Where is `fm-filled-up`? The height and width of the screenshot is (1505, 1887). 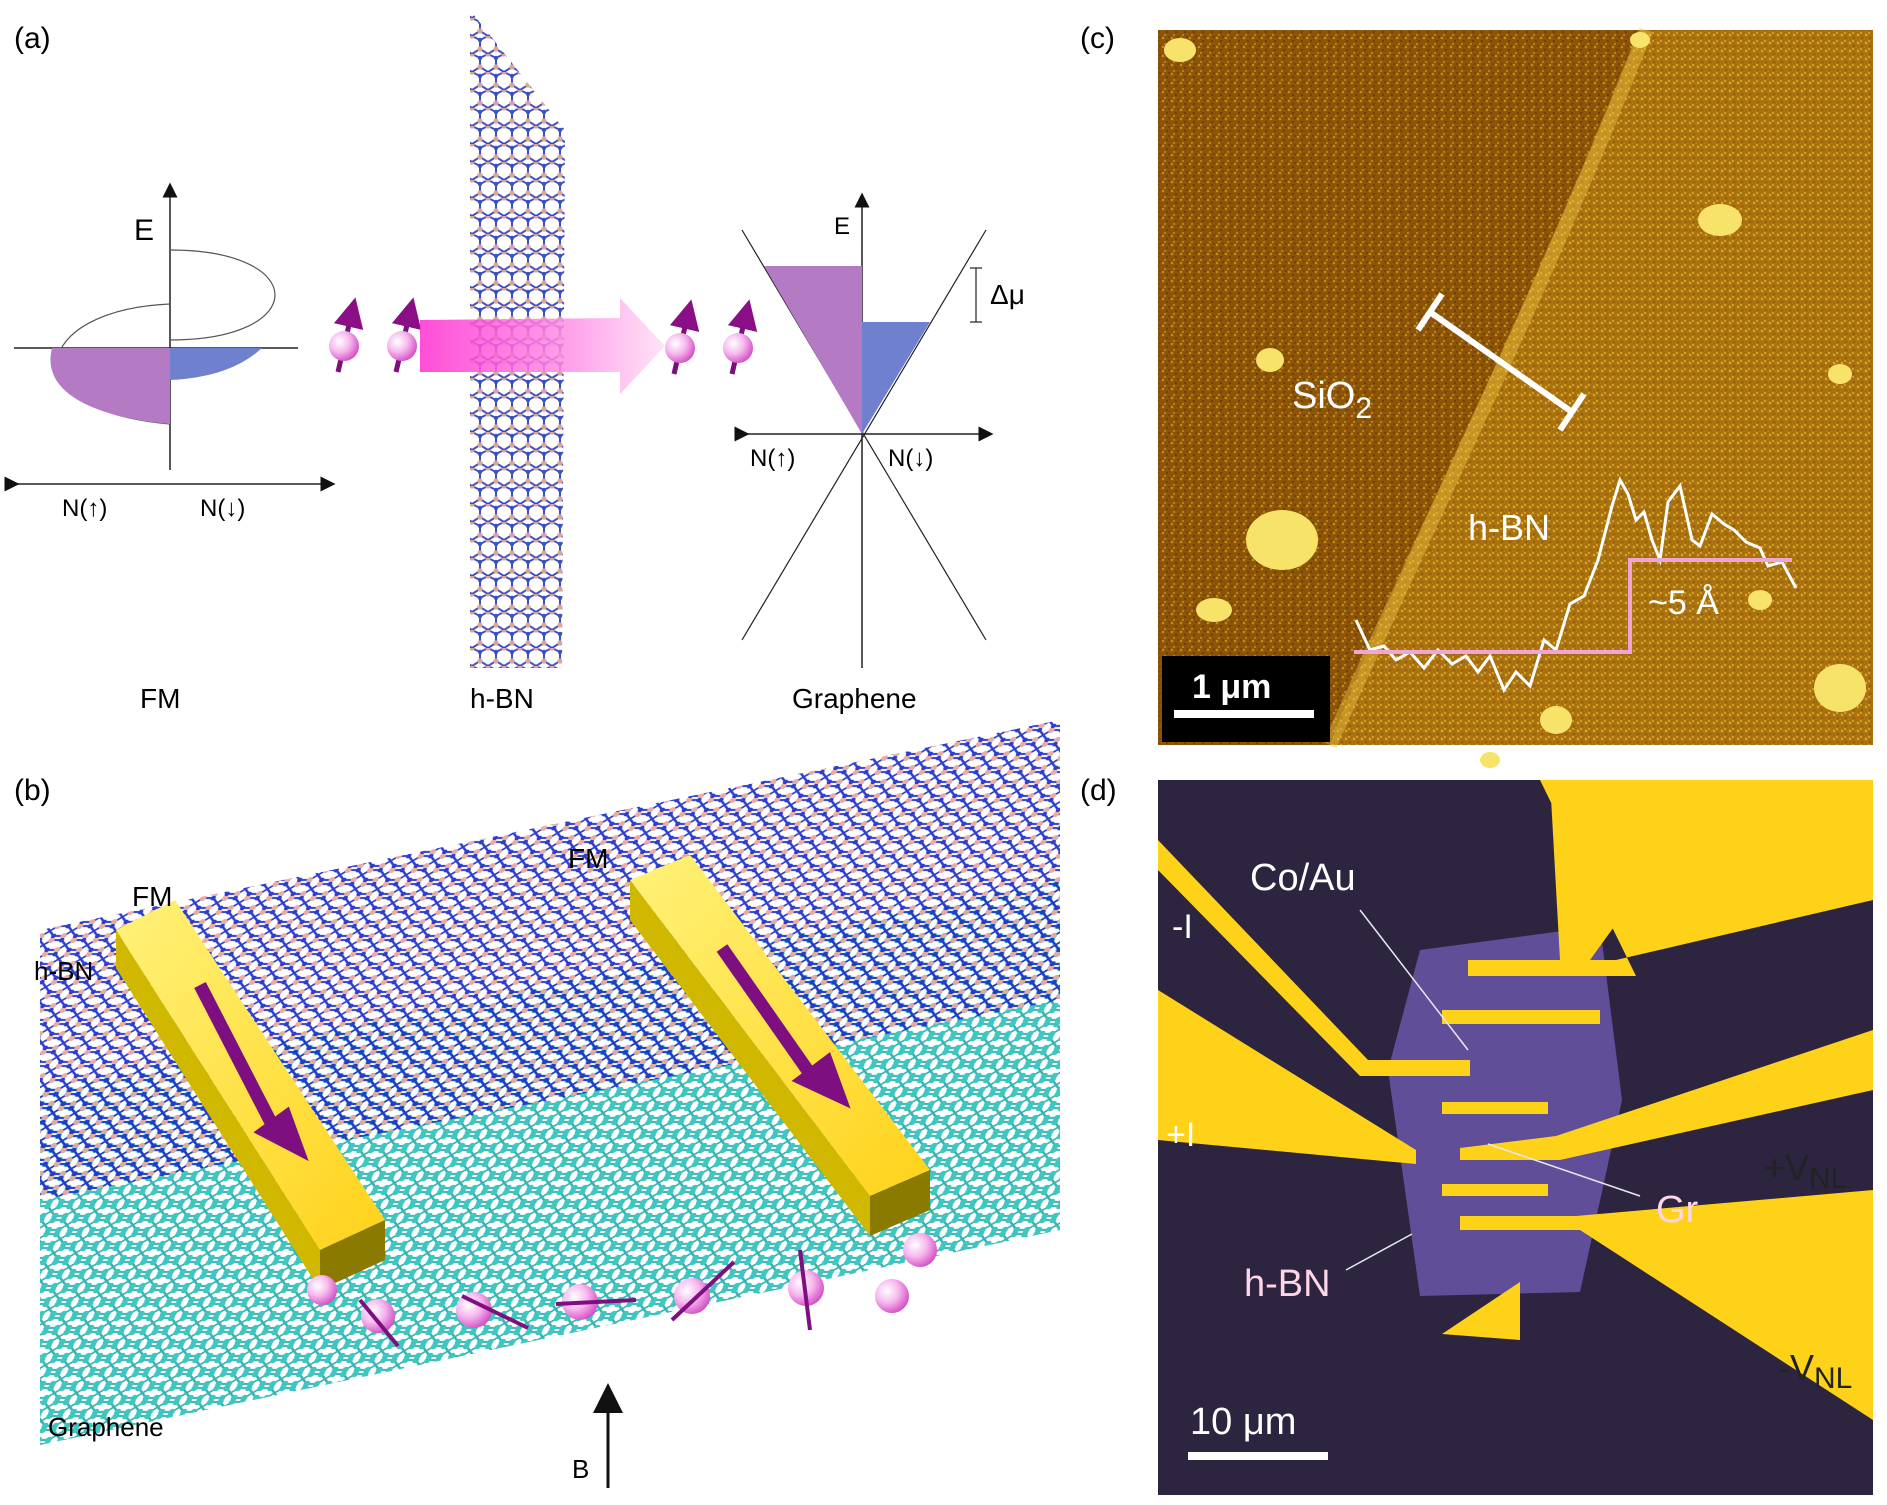 fm-filled-up is located at coordinates (110, 386).